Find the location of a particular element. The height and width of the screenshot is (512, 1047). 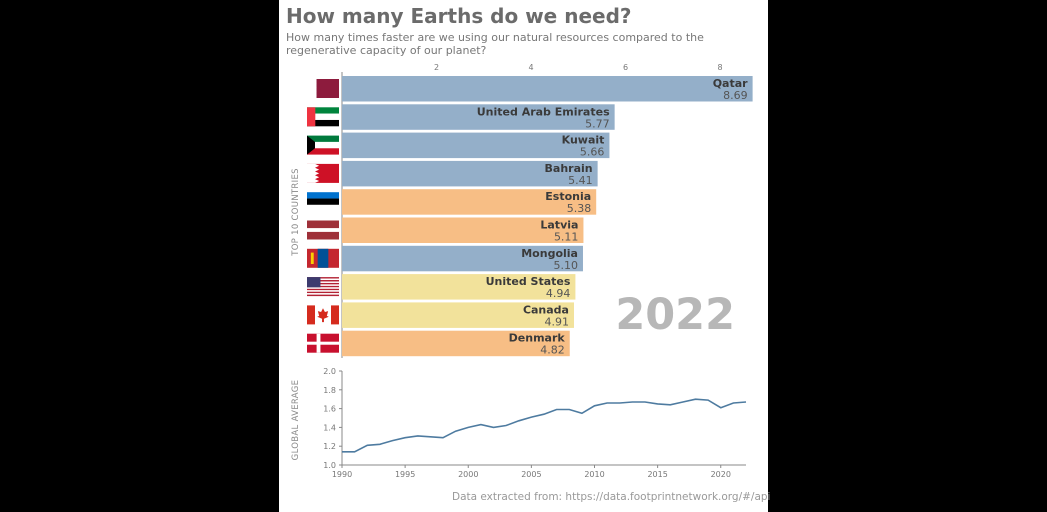

kuwait-flag-icon is located at coordinates (323, 145).